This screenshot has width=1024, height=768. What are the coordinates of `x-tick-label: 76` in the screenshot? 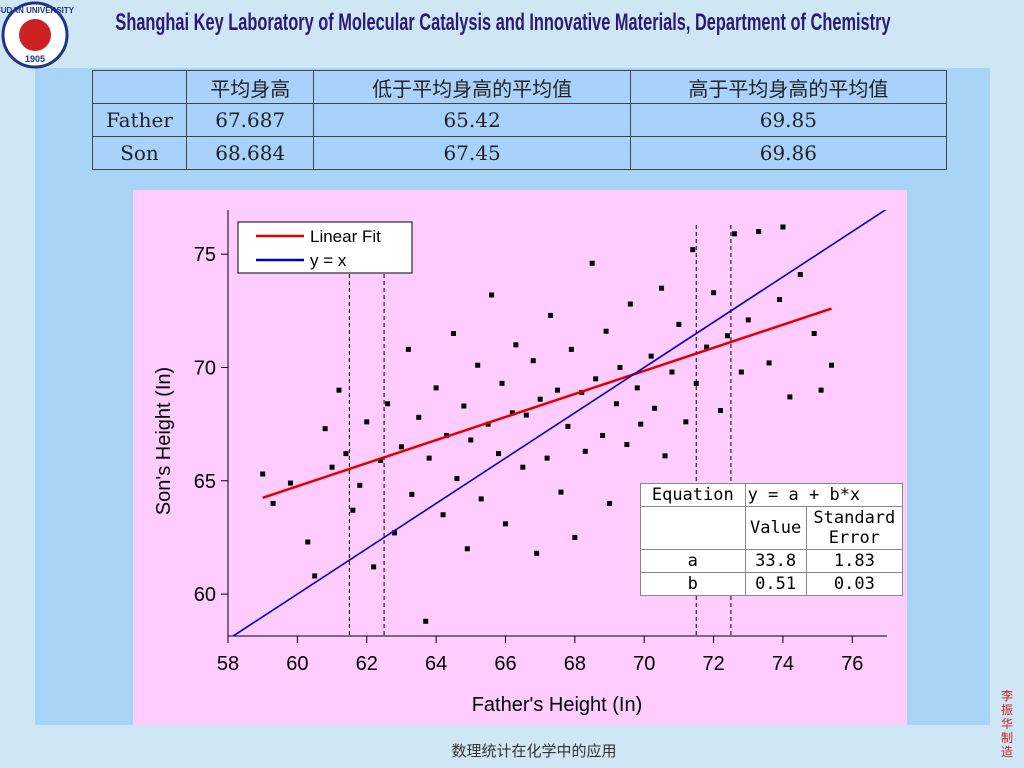 It's located at (852, 664).